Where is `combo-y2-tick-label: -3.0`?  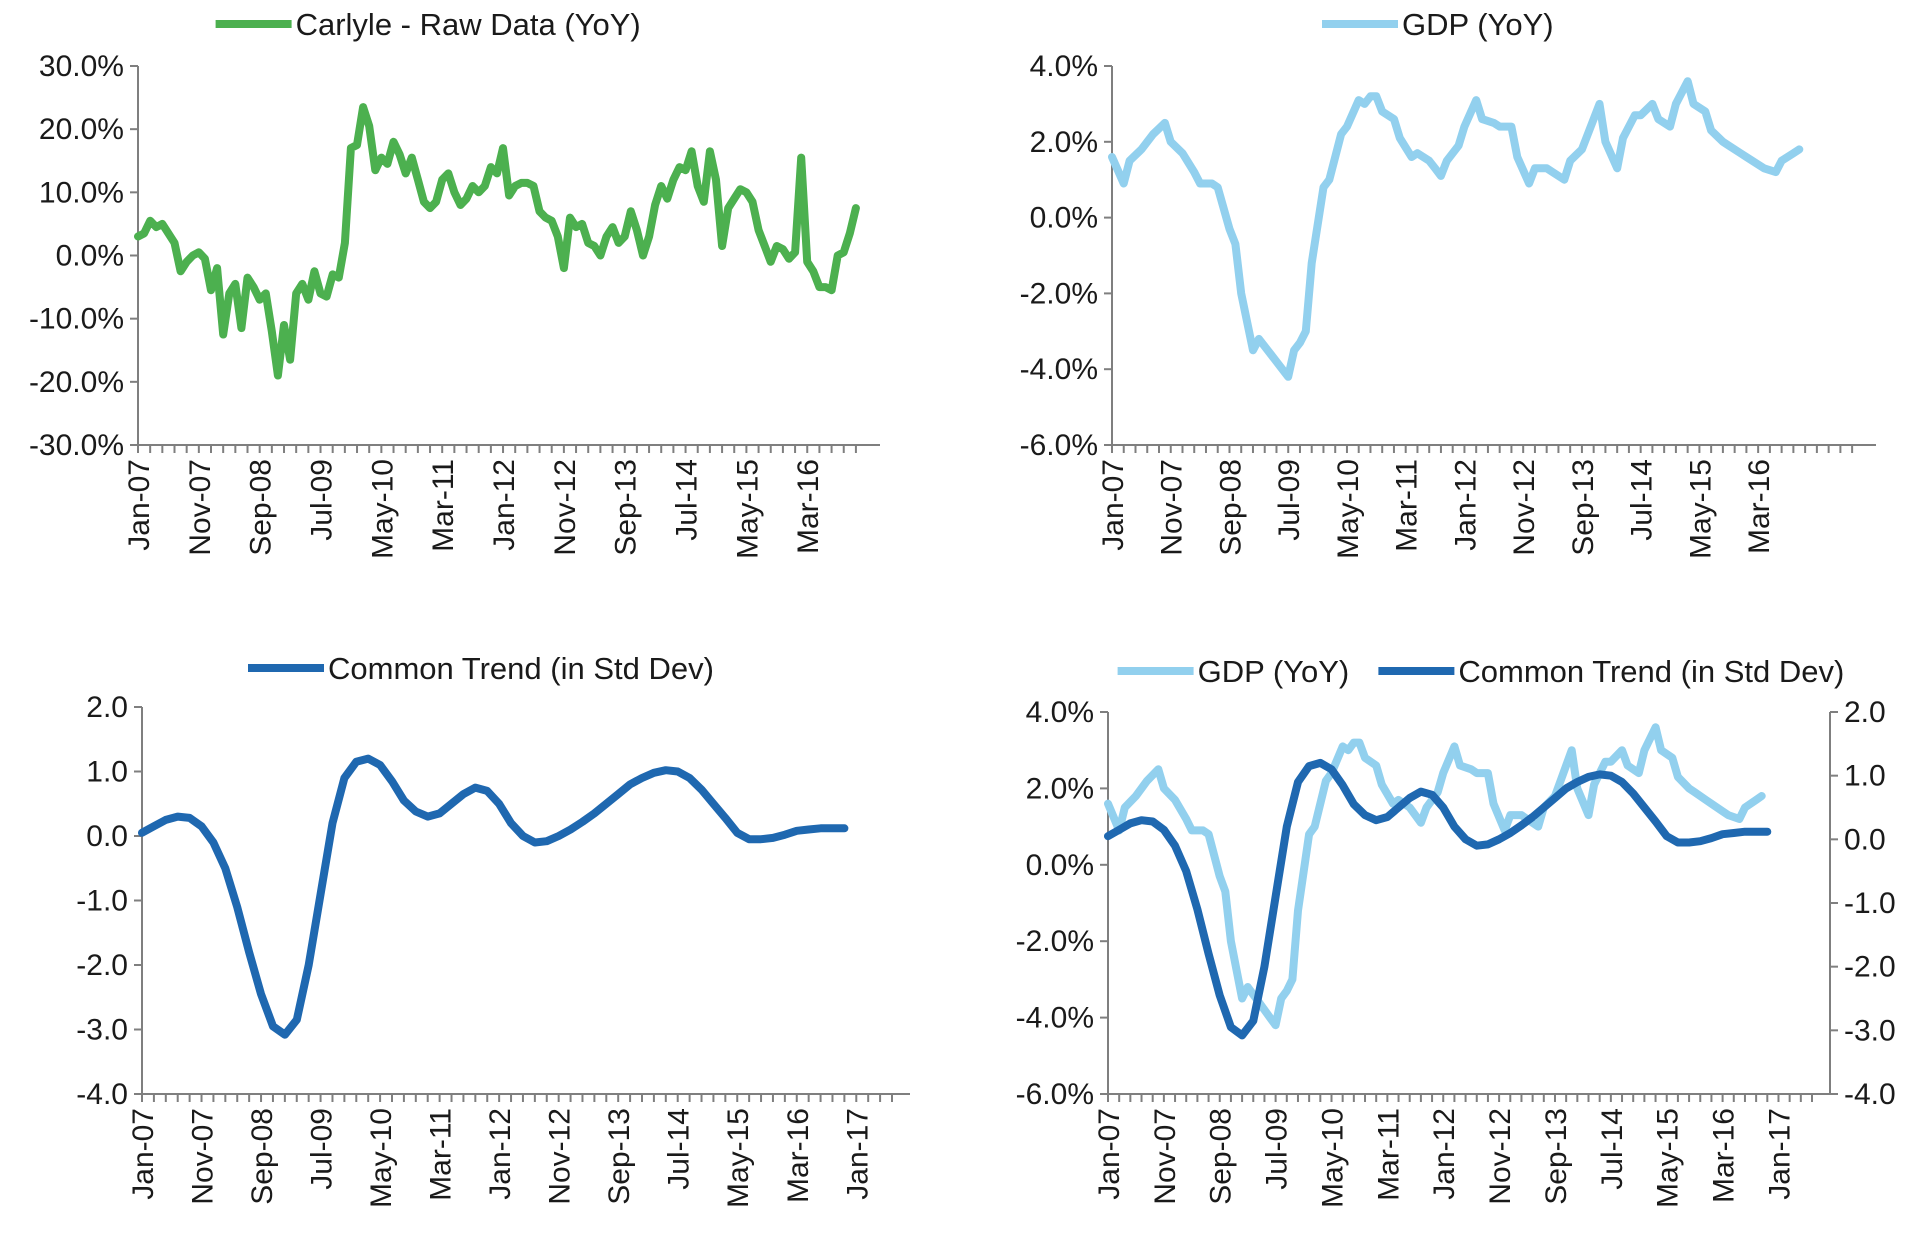 combo-y2-tick-label: -3.0 is located at coordinates (1870, 1030).